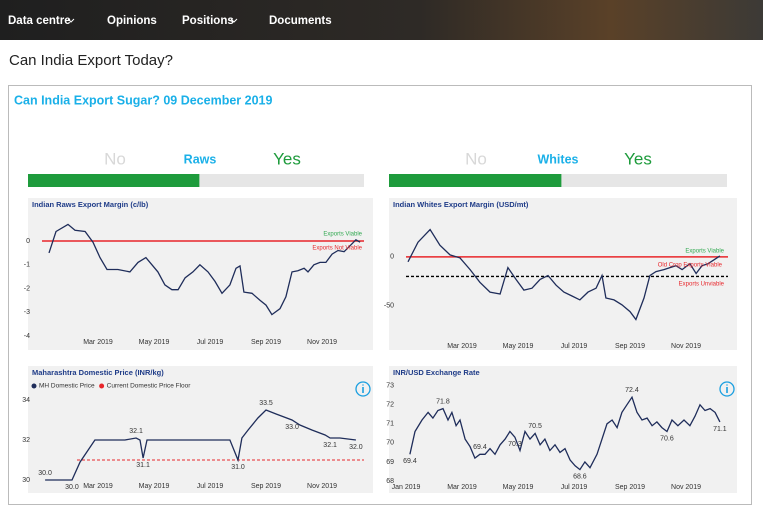 This screenshot has height=512, width=763. I want to click on chart-title: Maharashtra Domestic Price (INR/kg), so click(98, 372).